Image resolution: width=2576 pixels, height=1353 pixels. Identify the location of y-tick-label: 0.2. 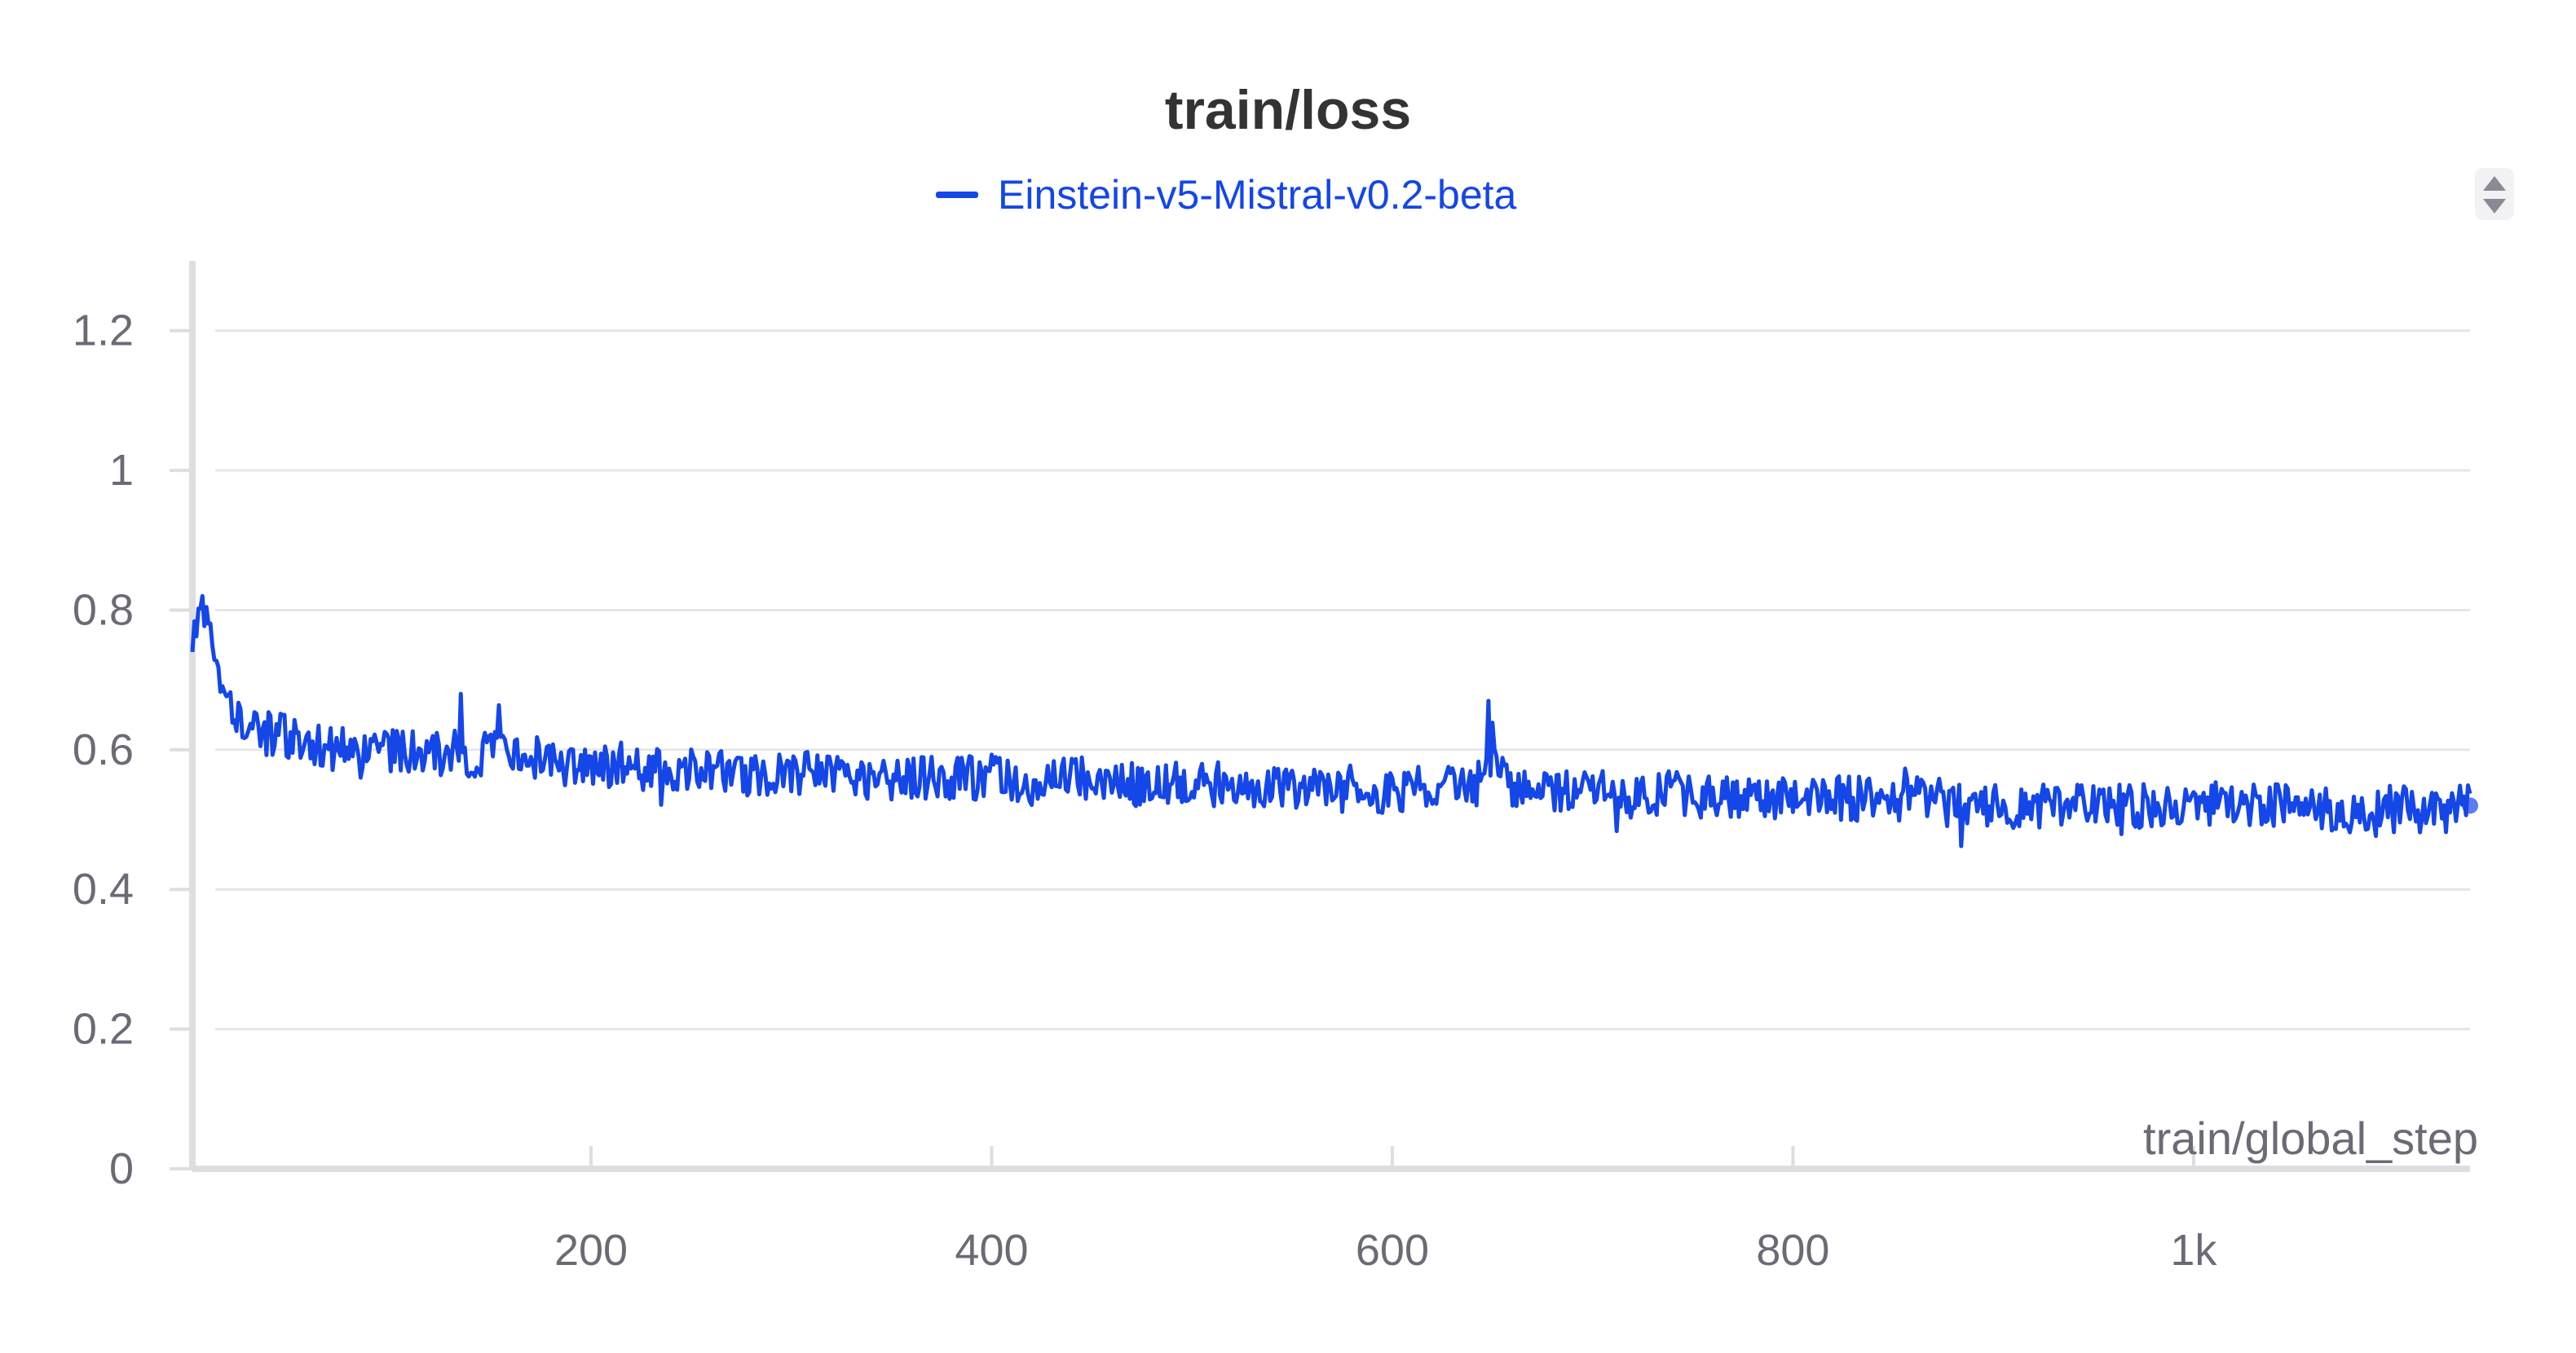
(103, 1029).